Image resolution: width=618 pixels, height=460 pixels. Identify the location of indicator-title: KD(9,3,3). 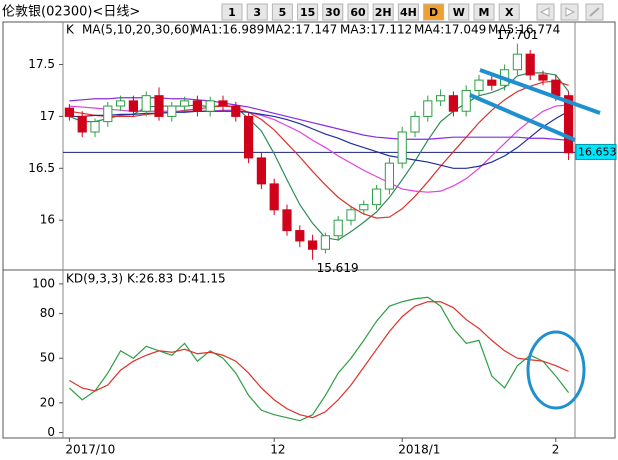
(94, 279).